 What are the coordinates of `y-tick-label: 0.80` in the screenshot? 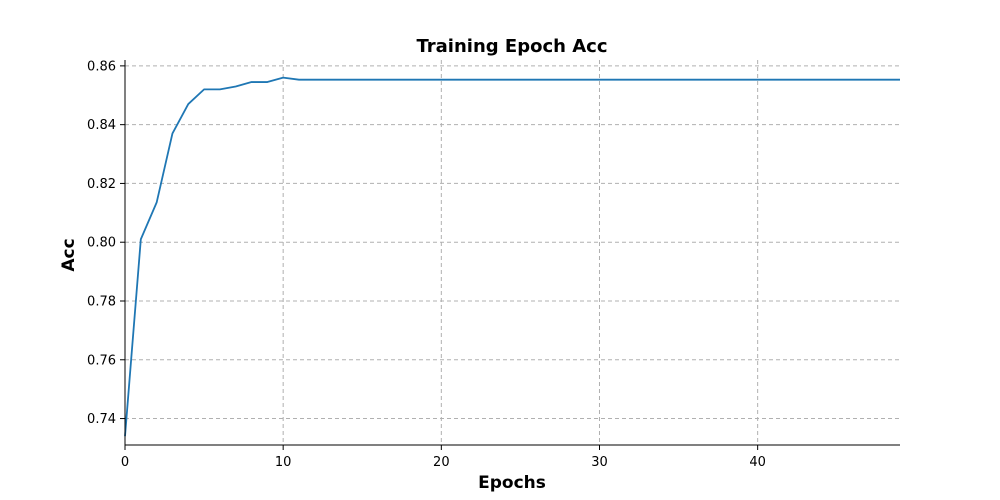 It's located at (101, 243).